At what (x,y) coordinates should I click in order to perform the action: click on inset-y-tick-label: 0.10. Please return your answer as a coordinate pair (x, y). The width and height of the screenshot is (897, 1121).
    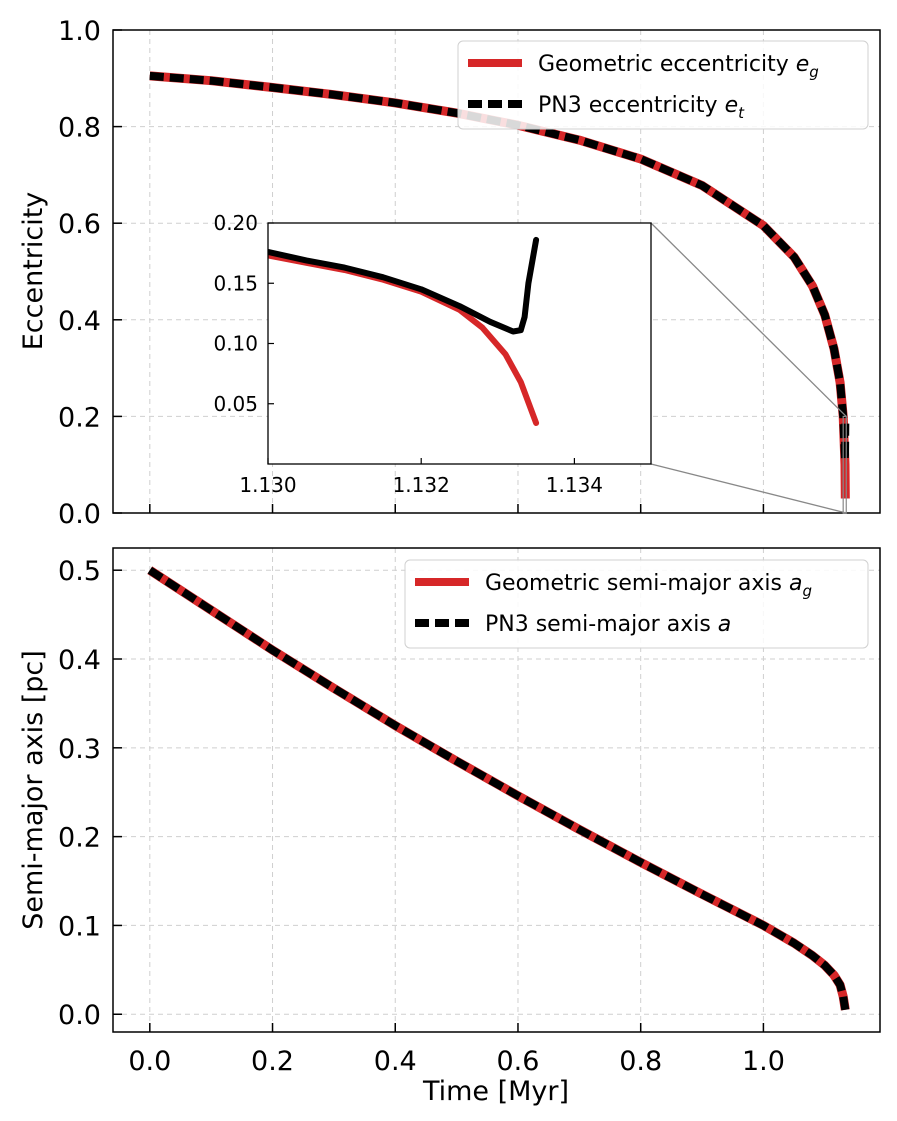
    Looking at the image, I should click on (235, 344).